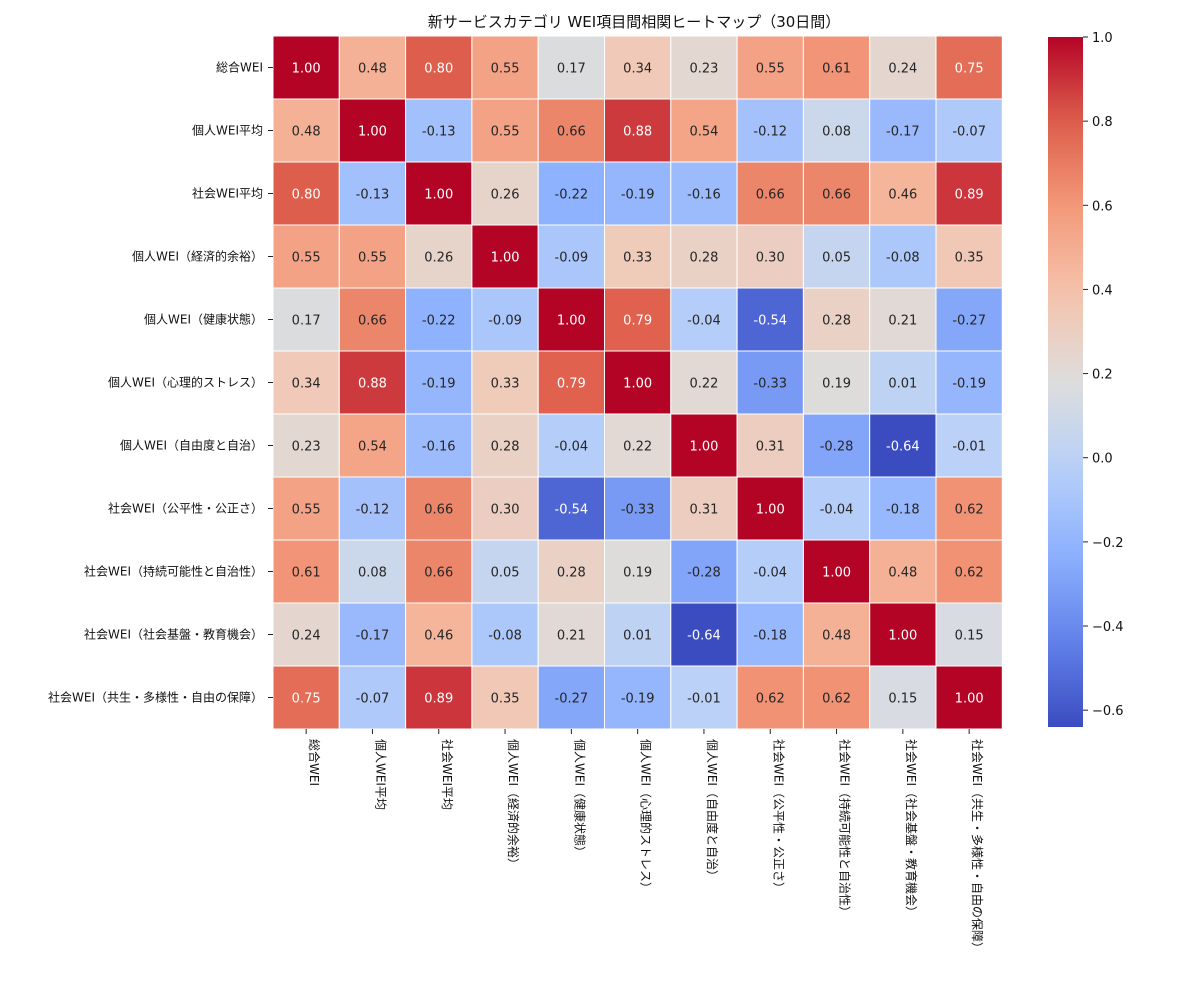 The width and height of the screenshot is (1200, 1000). I want to click on cell-value-r3-c8: 0.05, so click(836, 258).